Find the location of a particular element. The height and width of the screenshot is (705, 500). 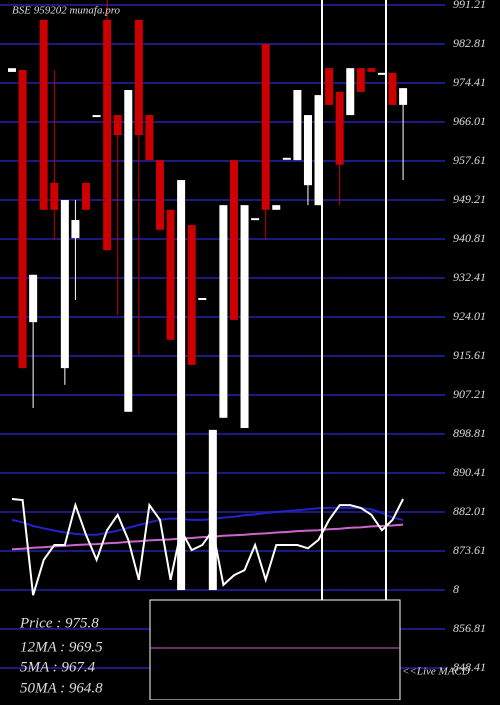

y-tick-label: 991.21 is located at coordinates (469, 5).